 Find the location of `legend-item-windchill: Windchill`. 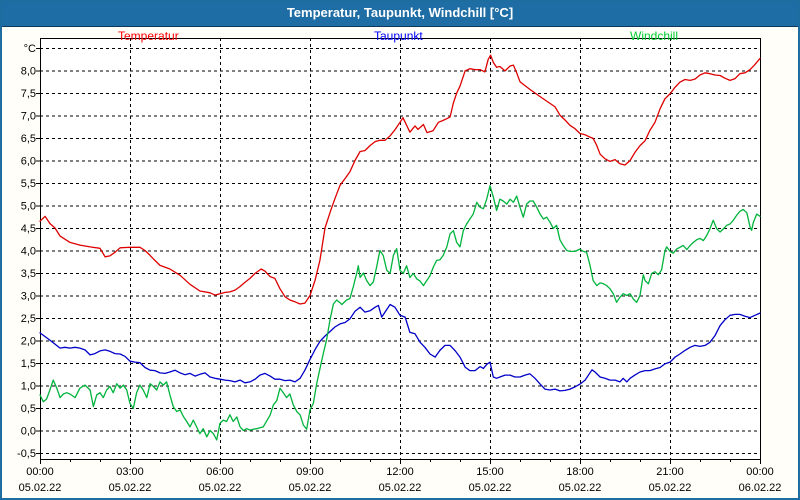

legend-item-windchill: Windchill is located at coordinates (654, 36).